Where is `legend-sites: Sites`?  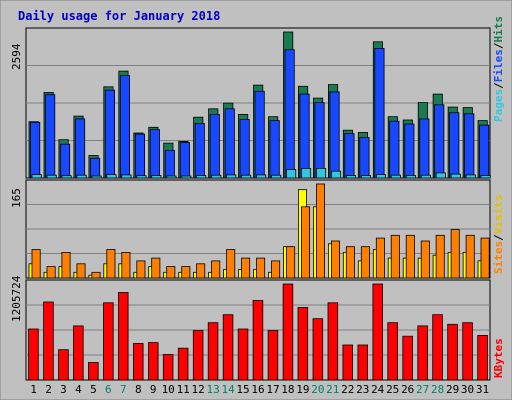
legend-sites: Sites is located at coordinates (498, 257).